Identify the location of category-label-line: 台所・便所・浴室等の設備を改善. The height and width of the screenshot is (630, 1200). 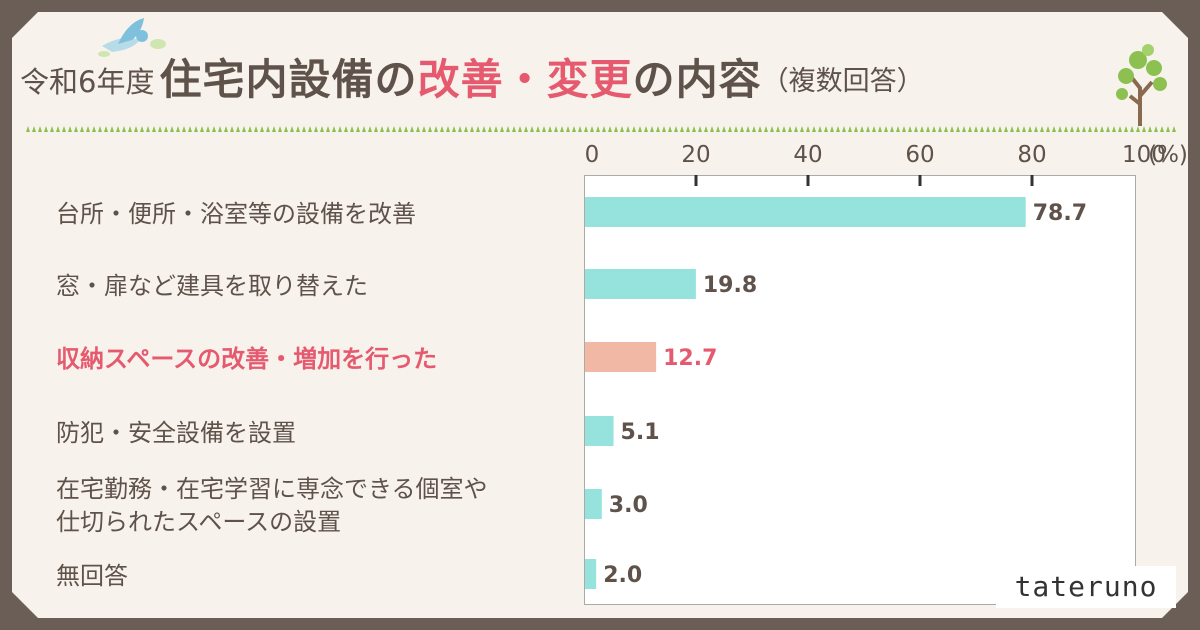
(236, 213).